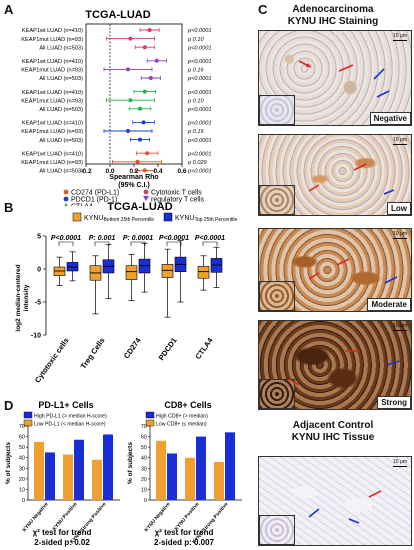 The height and width of the screenshot is (550, 414). What do you see at coordinates (195, 71) in the screenshot?
I see `forest-p-value: p 0.16` at bounding box center [195, 71].